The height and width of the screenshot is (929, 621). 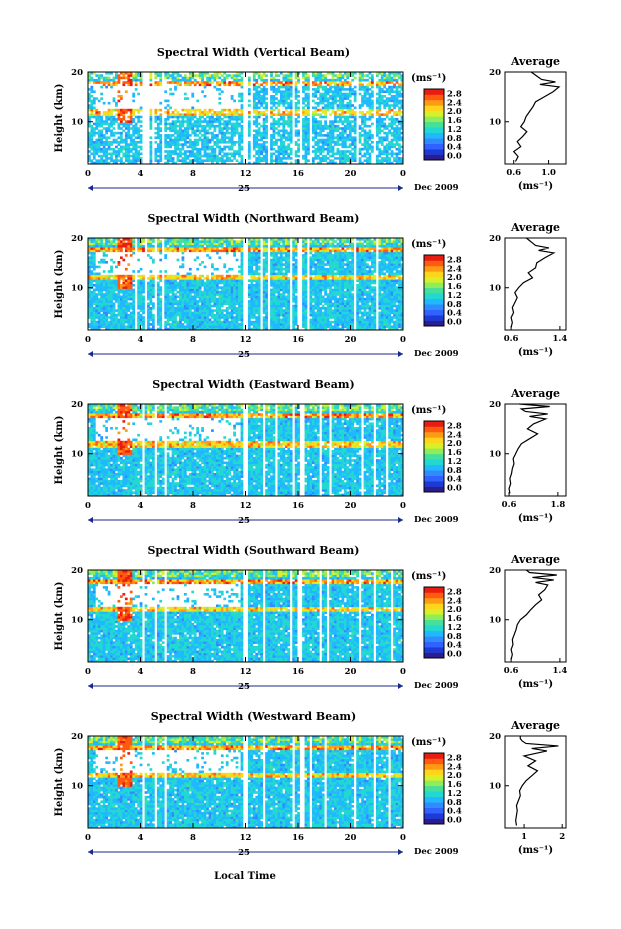 I want to click on plot-frame, so click(x=245, y=284).